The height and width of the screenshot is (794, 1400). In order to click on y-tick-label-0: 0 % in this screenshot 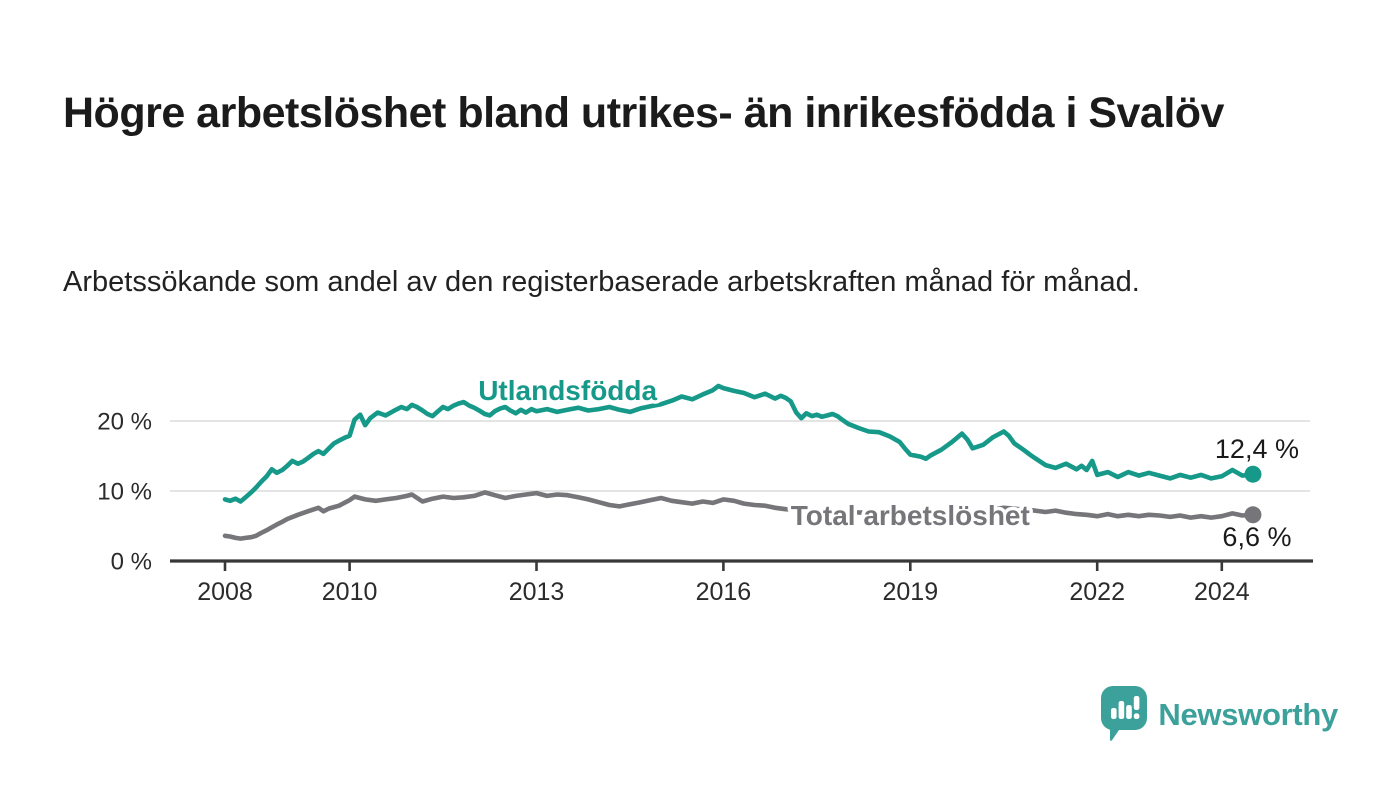, I will do `click(131, 562)`.